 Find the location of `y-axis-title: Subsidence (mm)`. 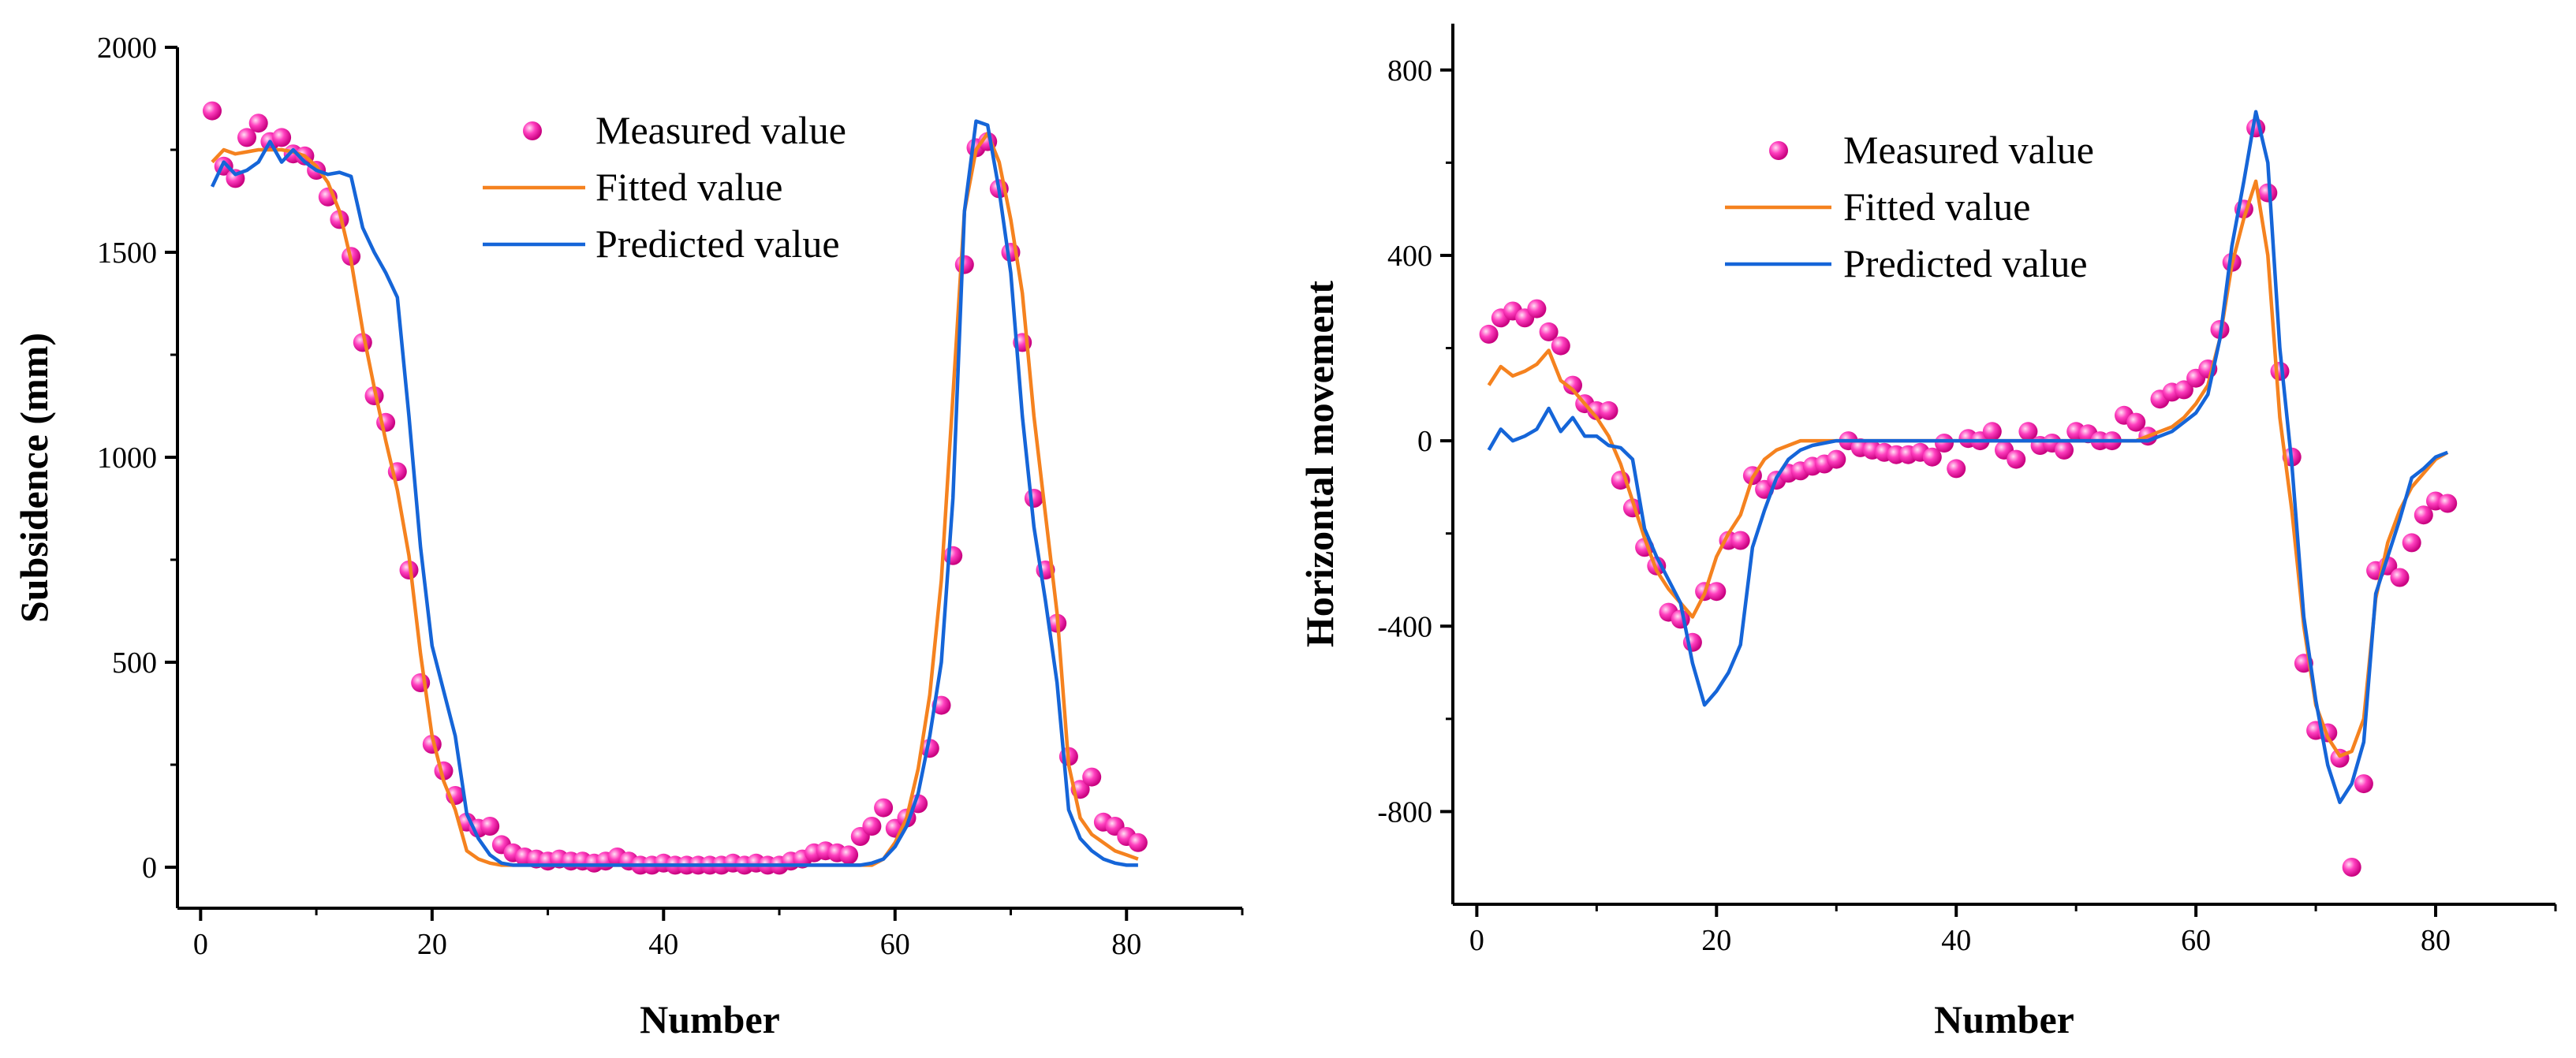

y-axis-title: Subsidence (mm) is located at coordinates (34, 478).